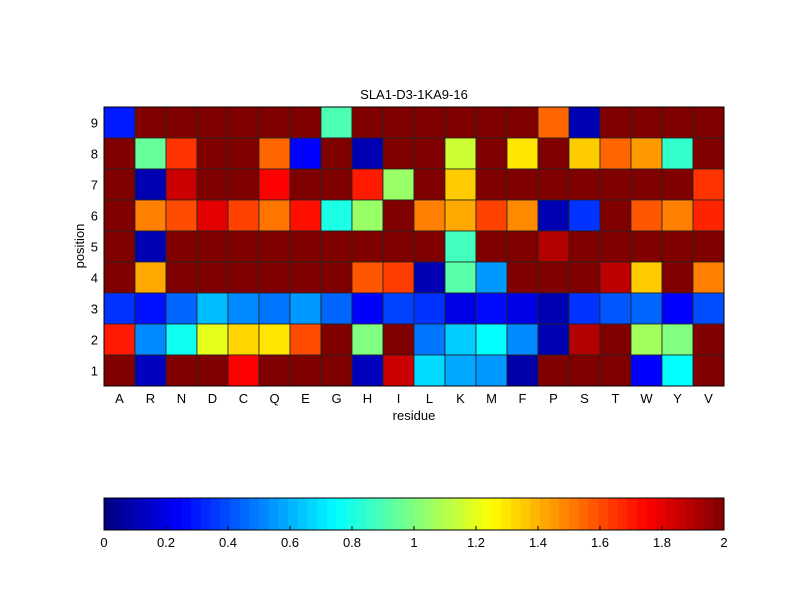  I want to click on y-tick-label: 3, so click(94, 309).